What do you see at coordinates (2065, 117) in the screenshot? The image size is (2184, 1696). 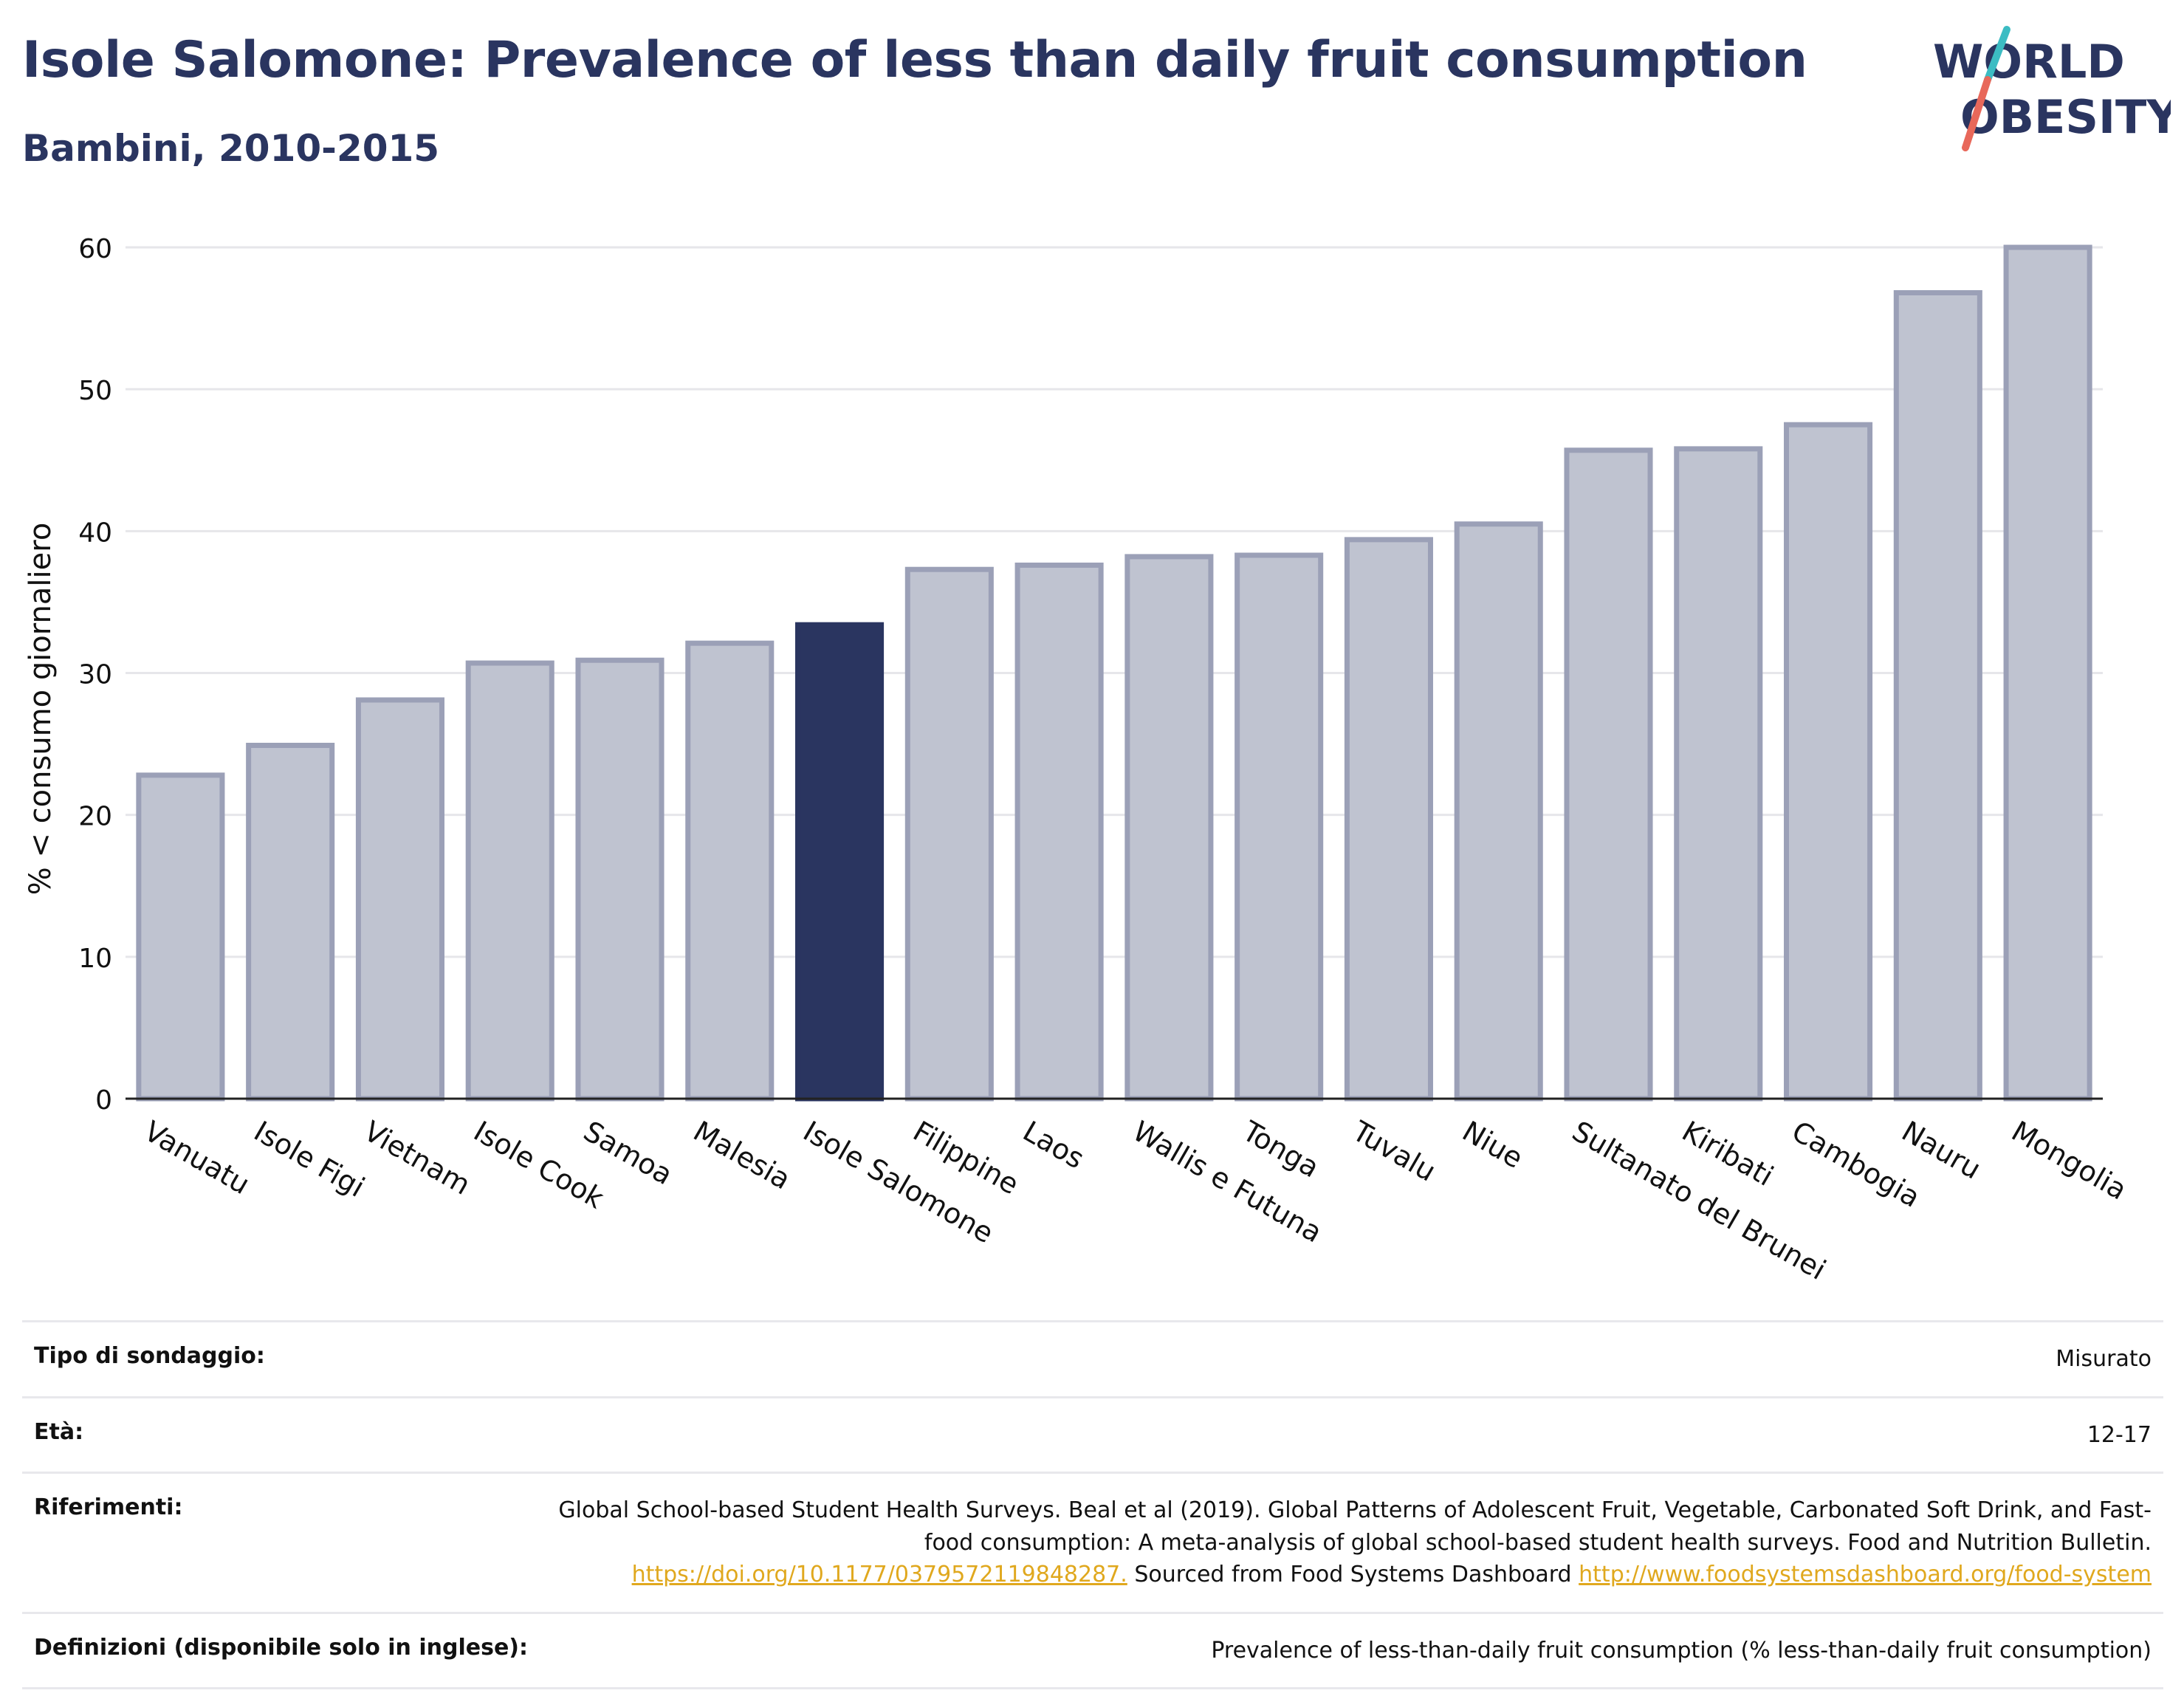 I see `logo-line2: OBESITY` at bounding box center [2065, 117].